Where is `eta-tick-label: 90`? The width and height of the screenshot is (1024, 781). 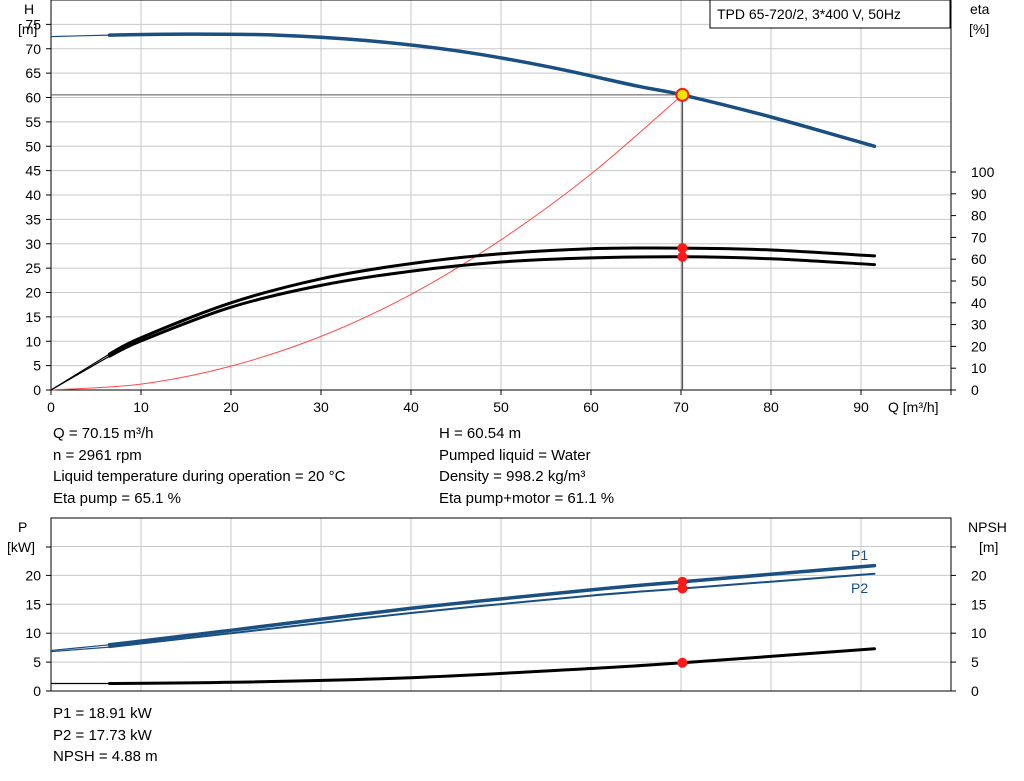
eta-tick-label: 90 is located at coordinates (979, 194).